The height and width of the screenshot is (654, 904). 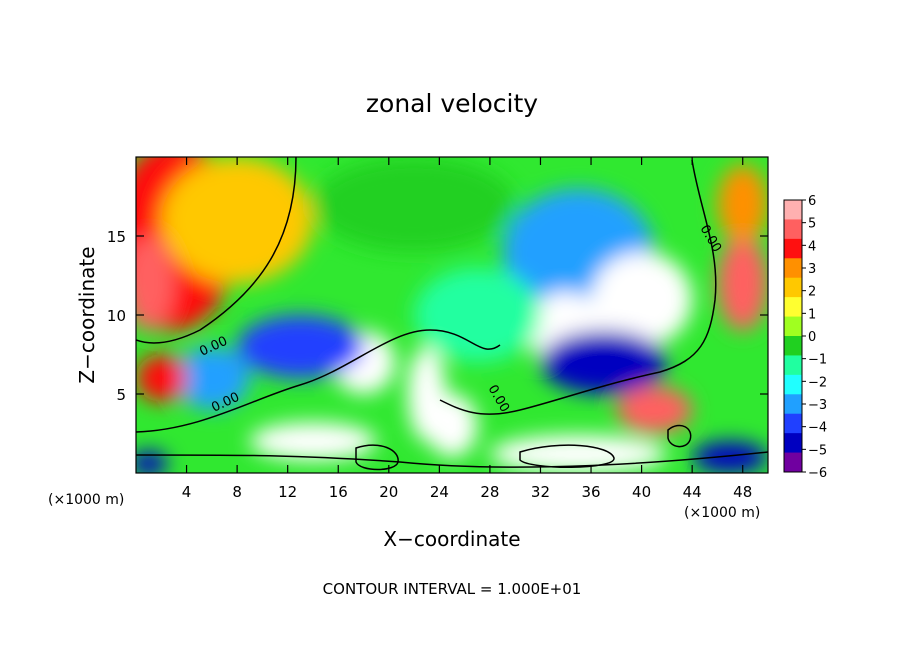 What do you see at coordinates (817, 428) in the screenshot?
I see `colorbar-tick-label: −4` at bounding box center [817, 428].